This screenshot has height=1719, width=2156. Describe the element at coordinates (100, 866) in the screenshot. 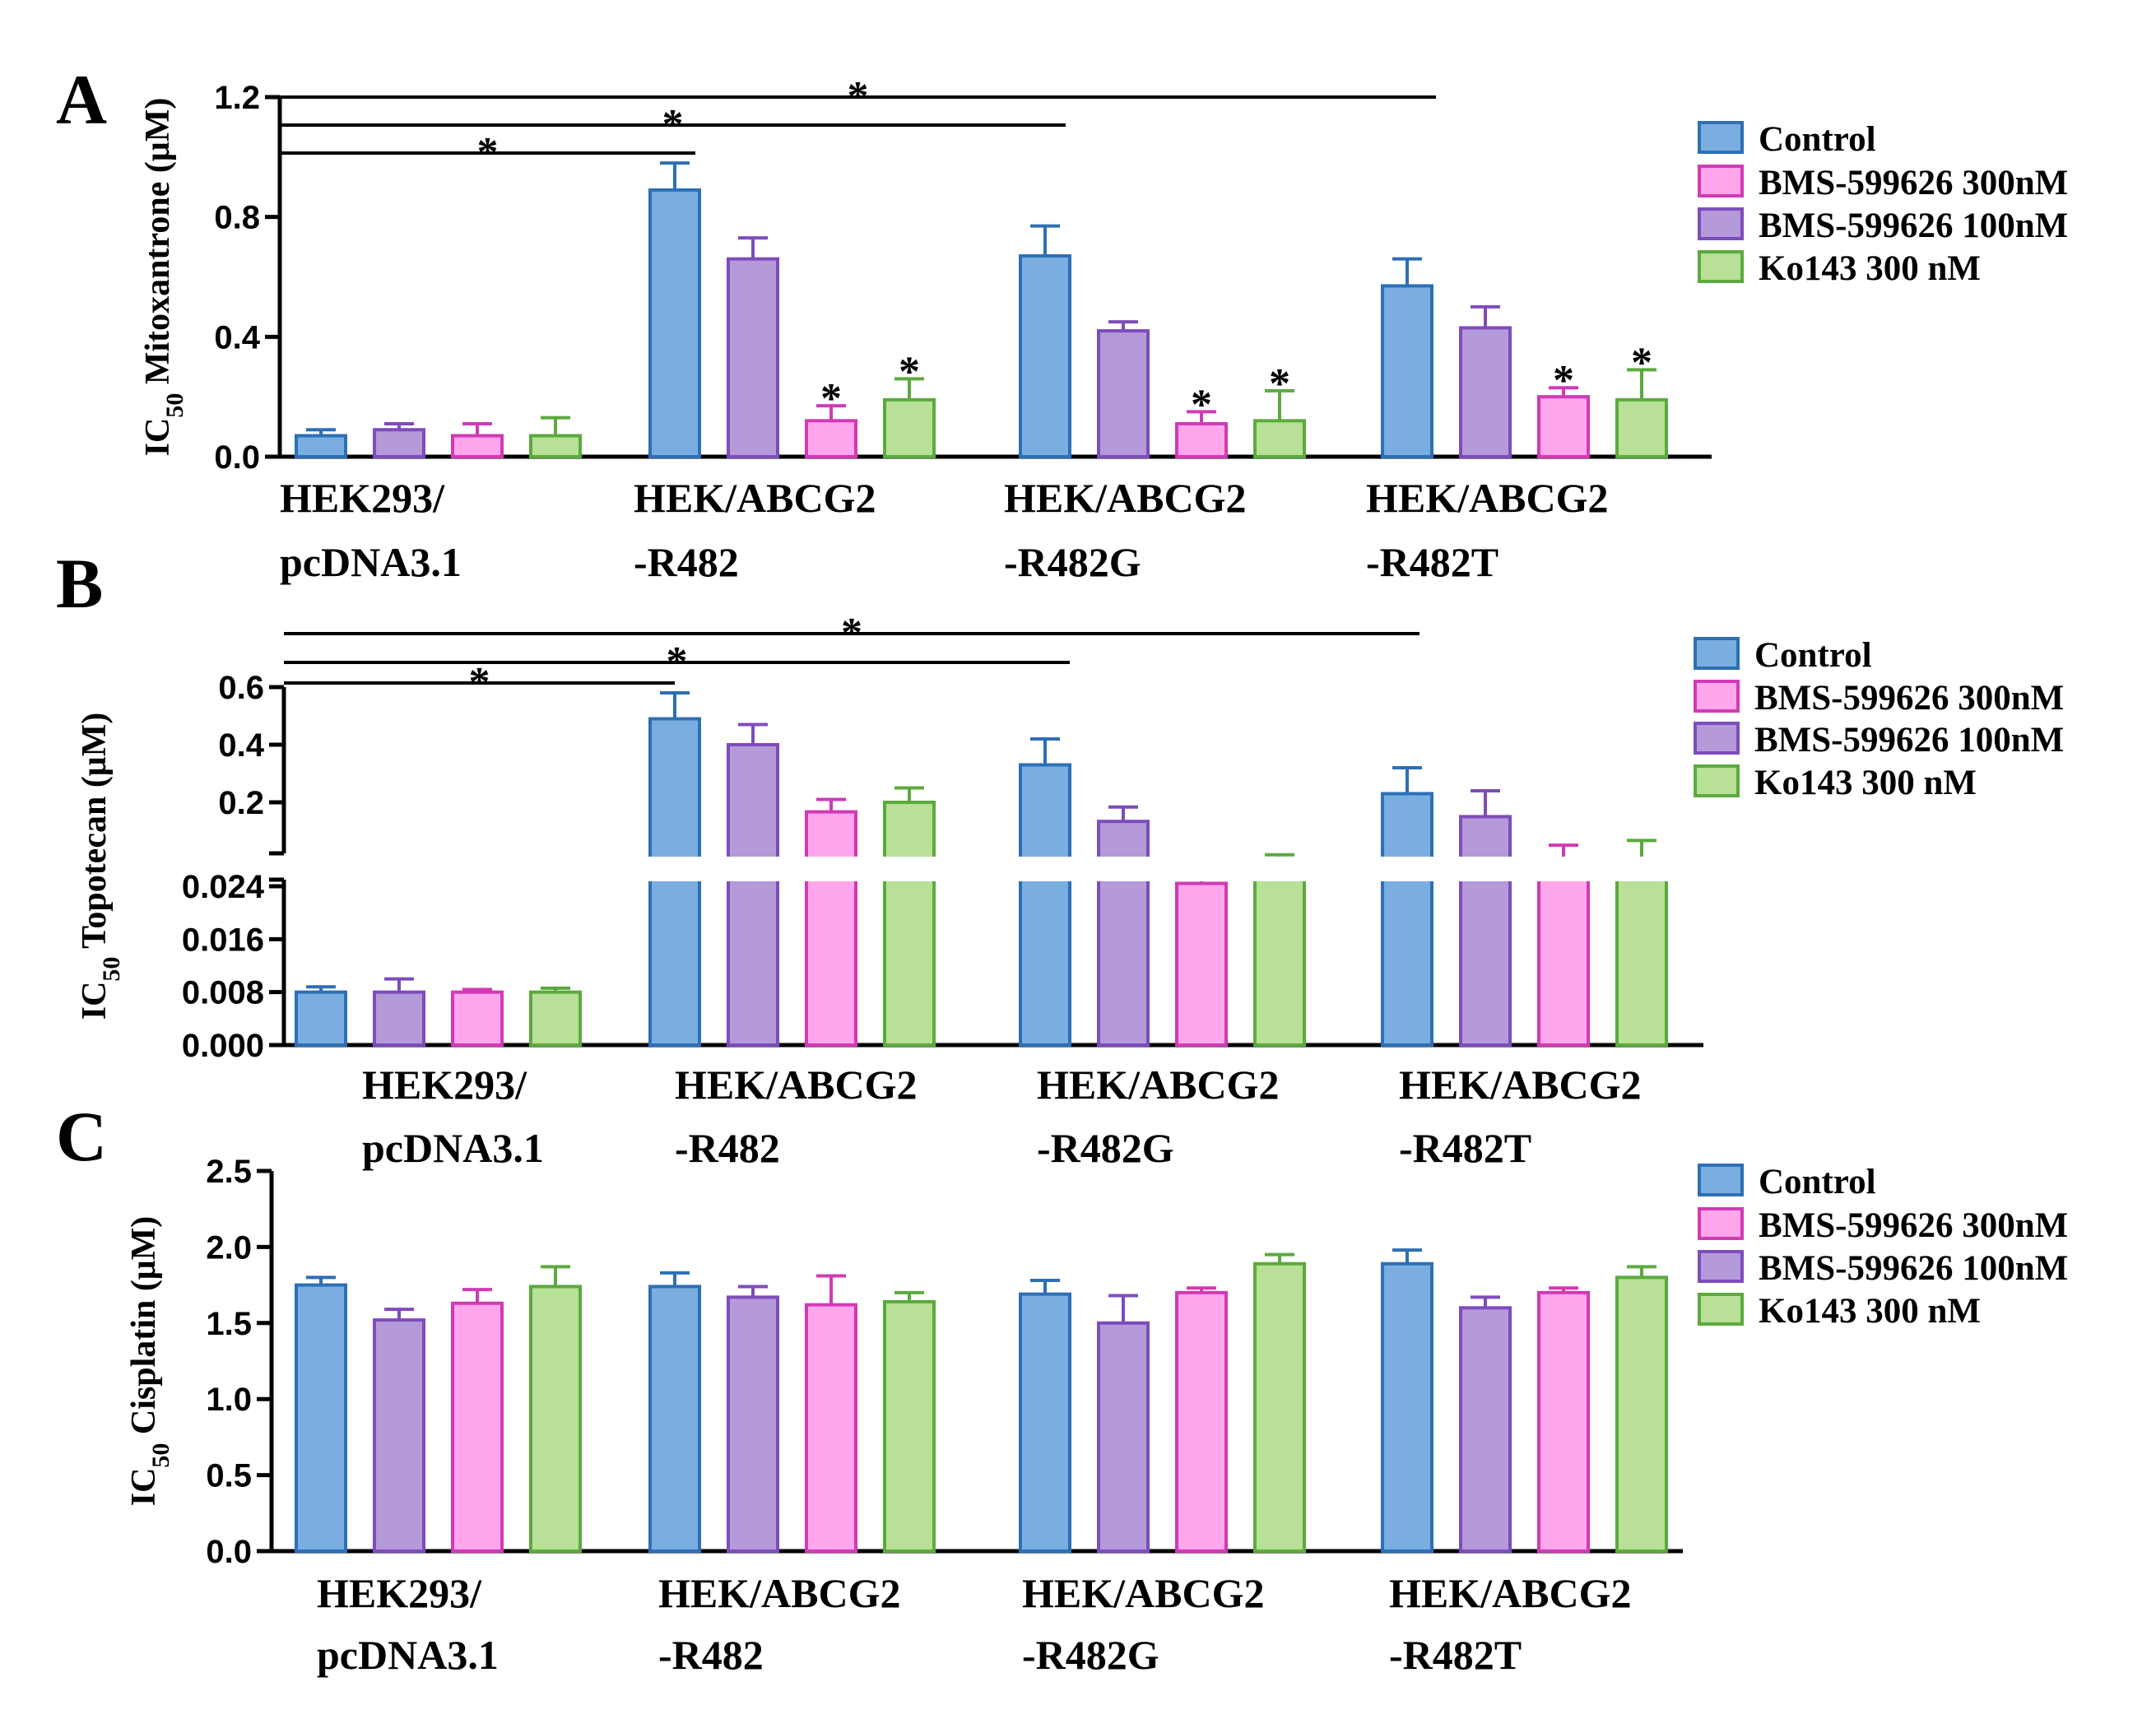

I see `y-axis-title: IC50 Topotecan (μM)` at that location.